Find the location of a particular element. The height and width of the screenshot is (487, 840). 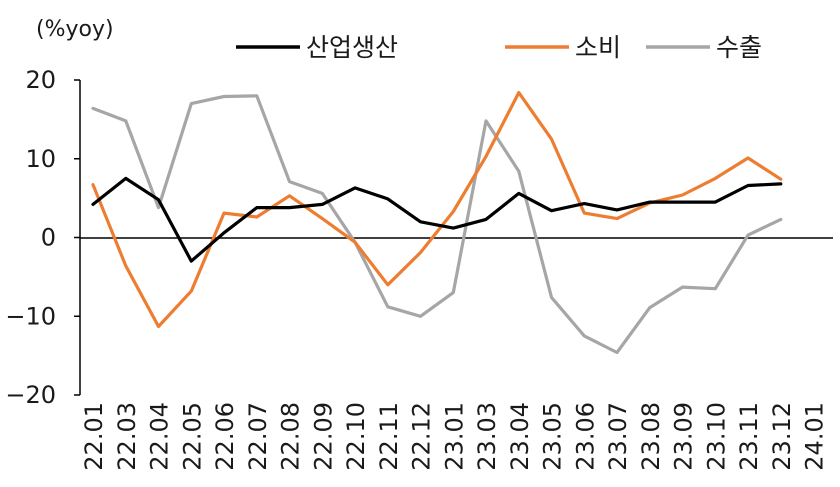

y-tick-label: 10 is located at coordinates (40, 159).